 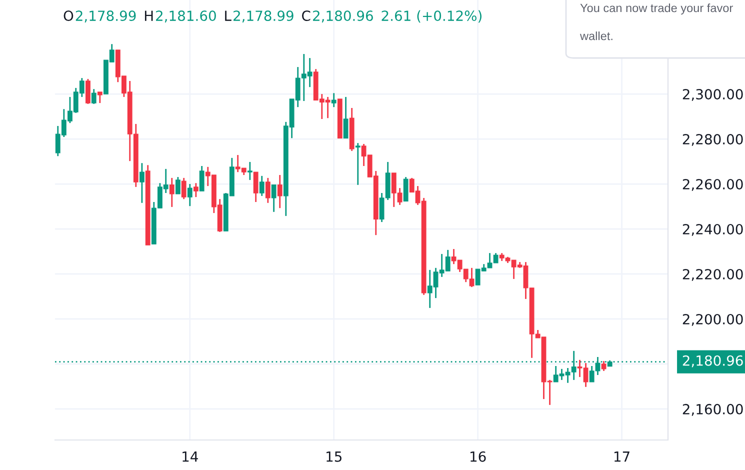 What do you see at coordinates (712, 94) in the screenshot?
I see `y-tick-label: 2,300.00` at bounding box center [712, 94].